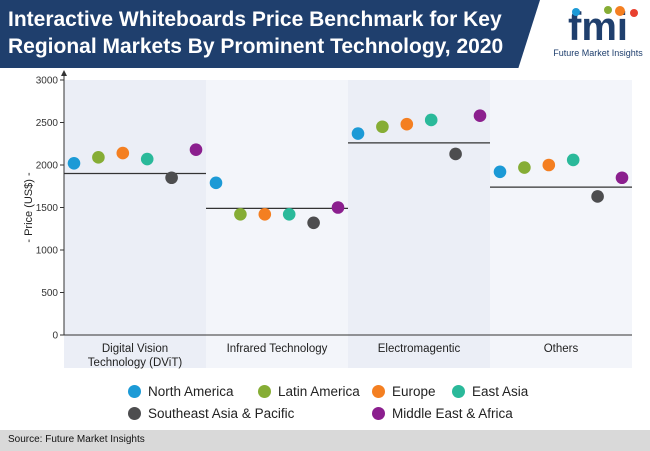  I want to click on legend-item: Europe, so click(404, 391).